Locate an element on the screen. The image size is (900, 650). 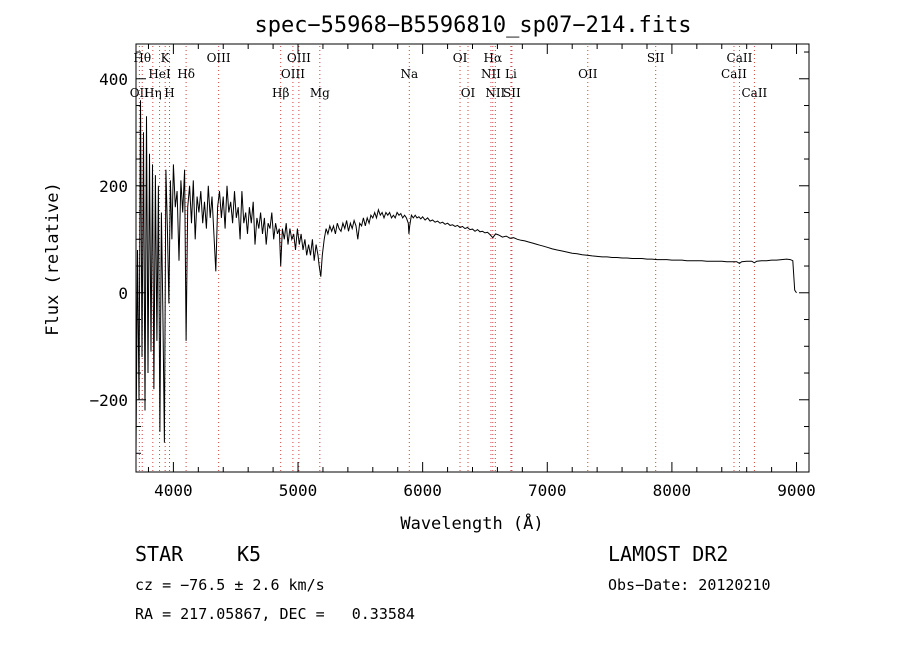
line-label-15: Hα is located at coordinates (493, 58).